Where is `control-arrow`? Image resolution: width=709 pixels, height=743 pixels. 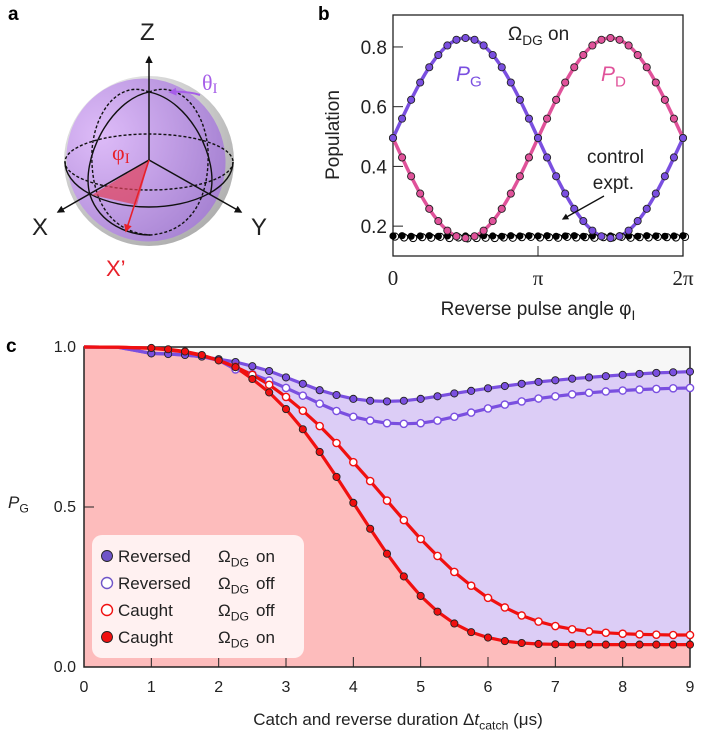 control-arrow is located at coordinates (583, 207).